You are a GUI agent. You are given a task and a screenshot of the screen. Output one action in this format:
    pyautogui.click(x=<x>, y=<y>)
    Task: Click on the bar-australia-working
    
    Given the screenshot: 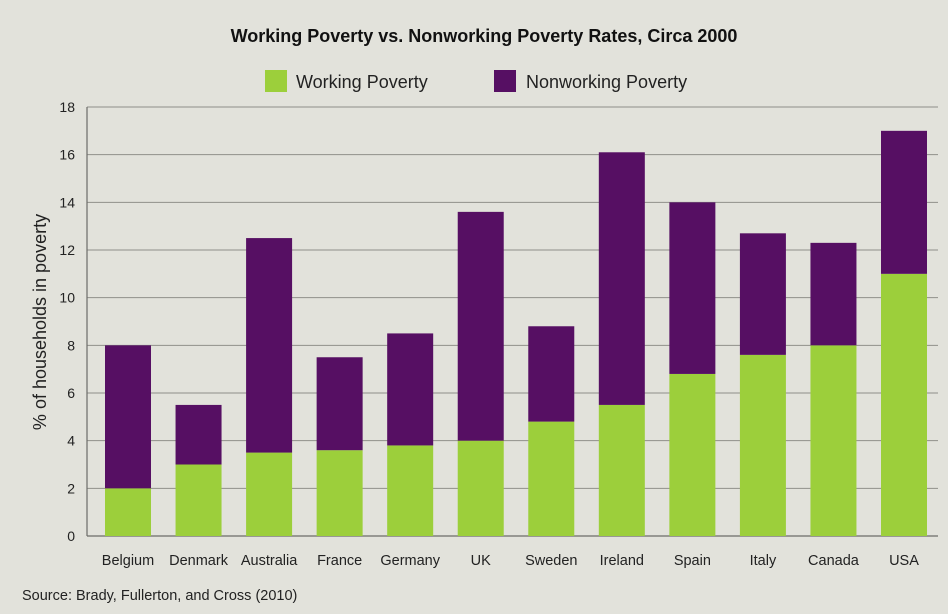 What is the action you would take?
    pyautogui.click(x=269, y=494)
    